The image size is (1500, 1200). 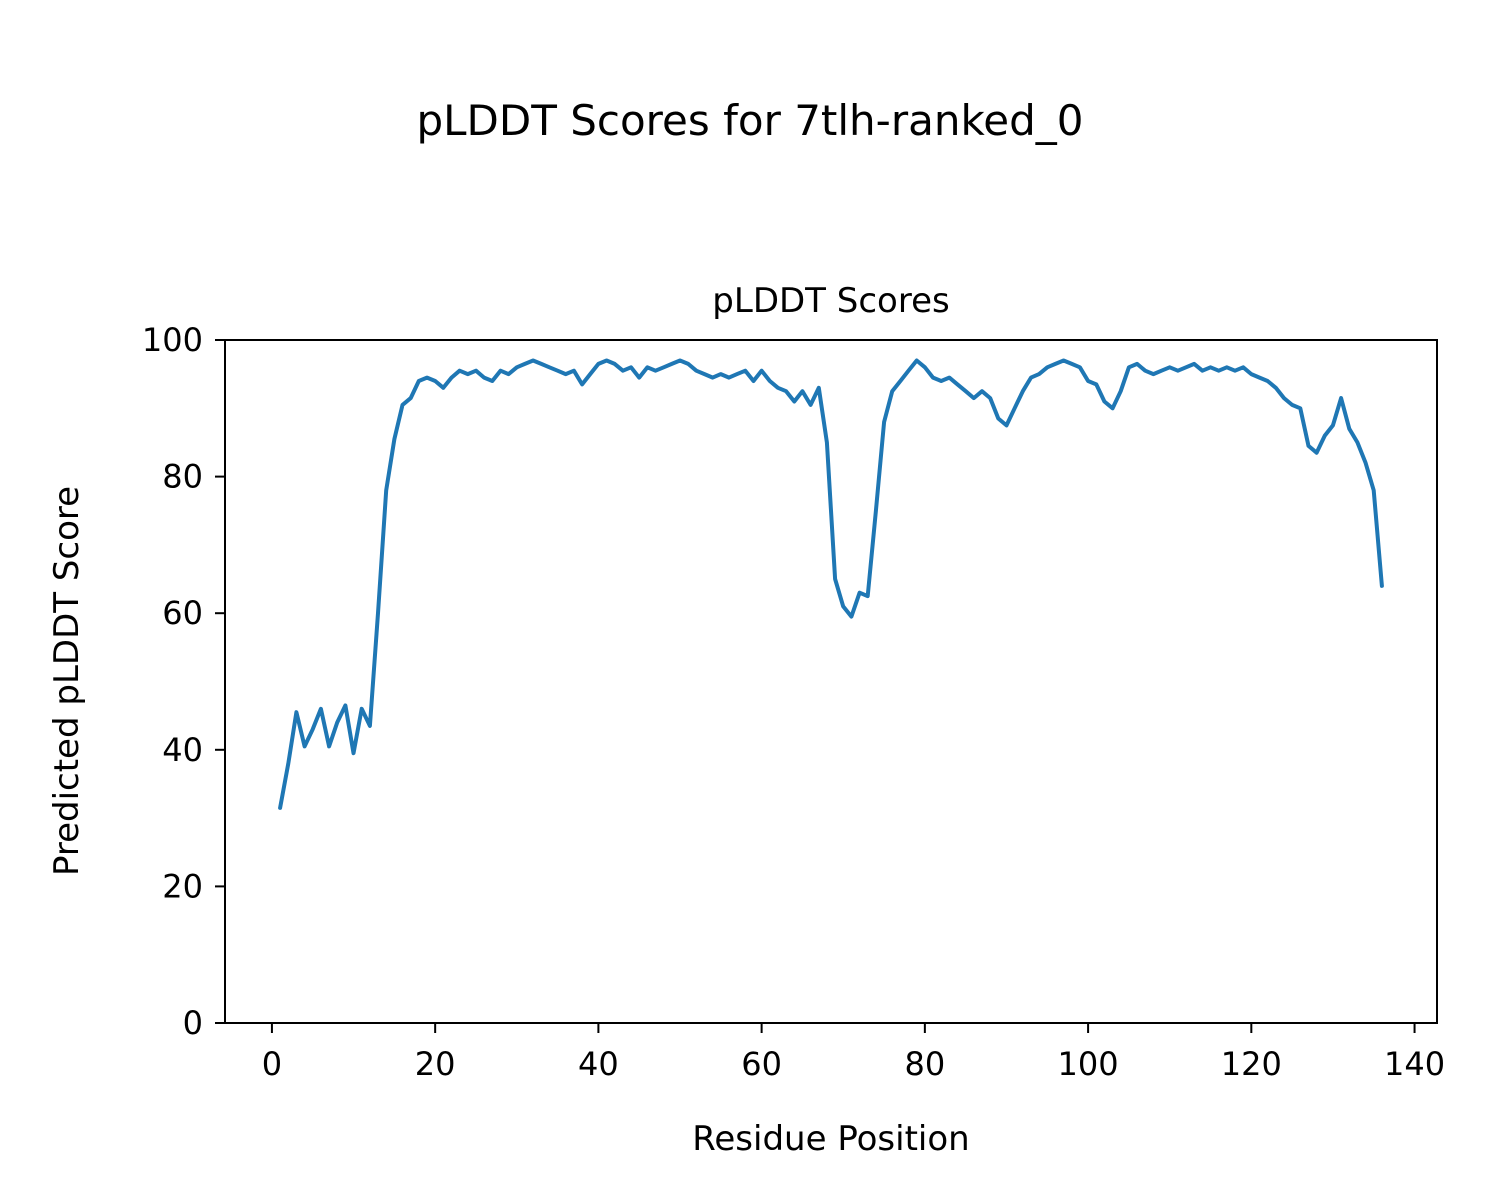 What do you see at coordinates (272, 1064) in the screenshot?
I see `x-tick-label: 0` at bounding box center [272, 1064].